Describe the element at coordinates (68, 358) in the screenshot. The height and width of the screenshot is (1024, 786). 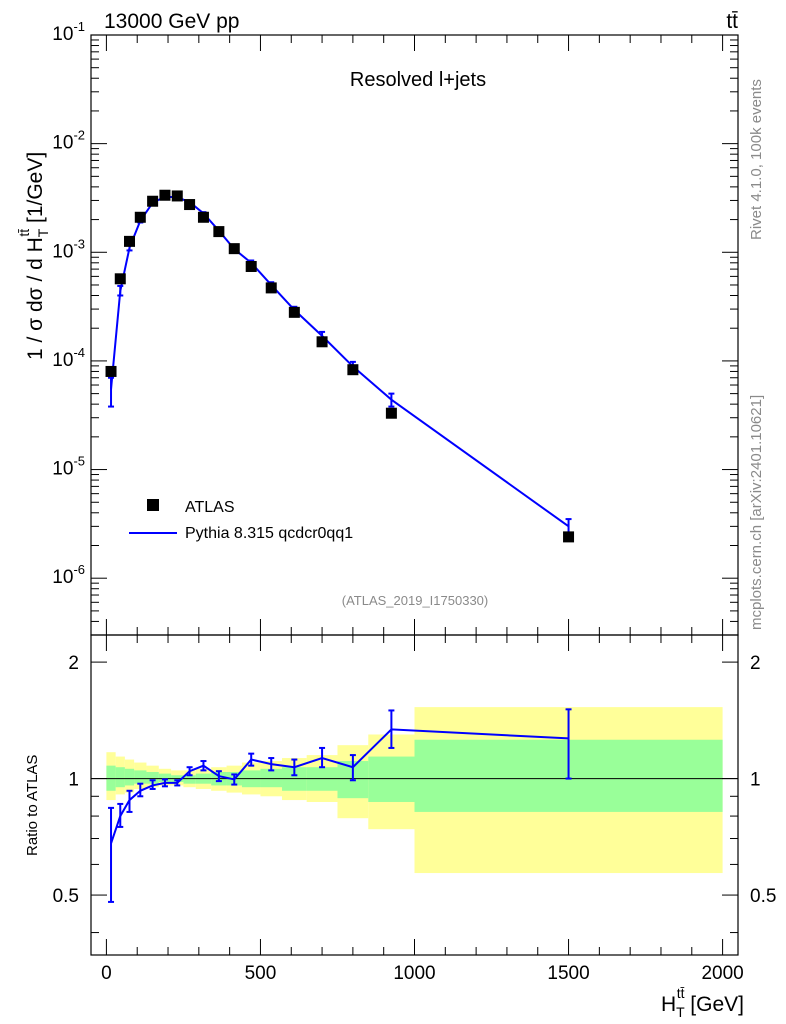
I see `main-y-tick-label: 10⁻⁴` at that location.